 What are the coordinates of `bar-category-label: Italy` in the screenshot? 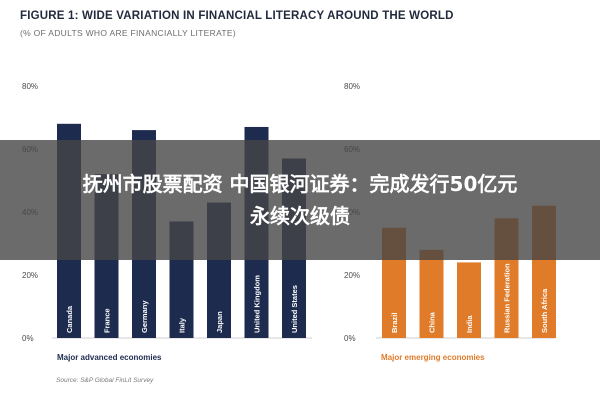 It's located at (182, 325).